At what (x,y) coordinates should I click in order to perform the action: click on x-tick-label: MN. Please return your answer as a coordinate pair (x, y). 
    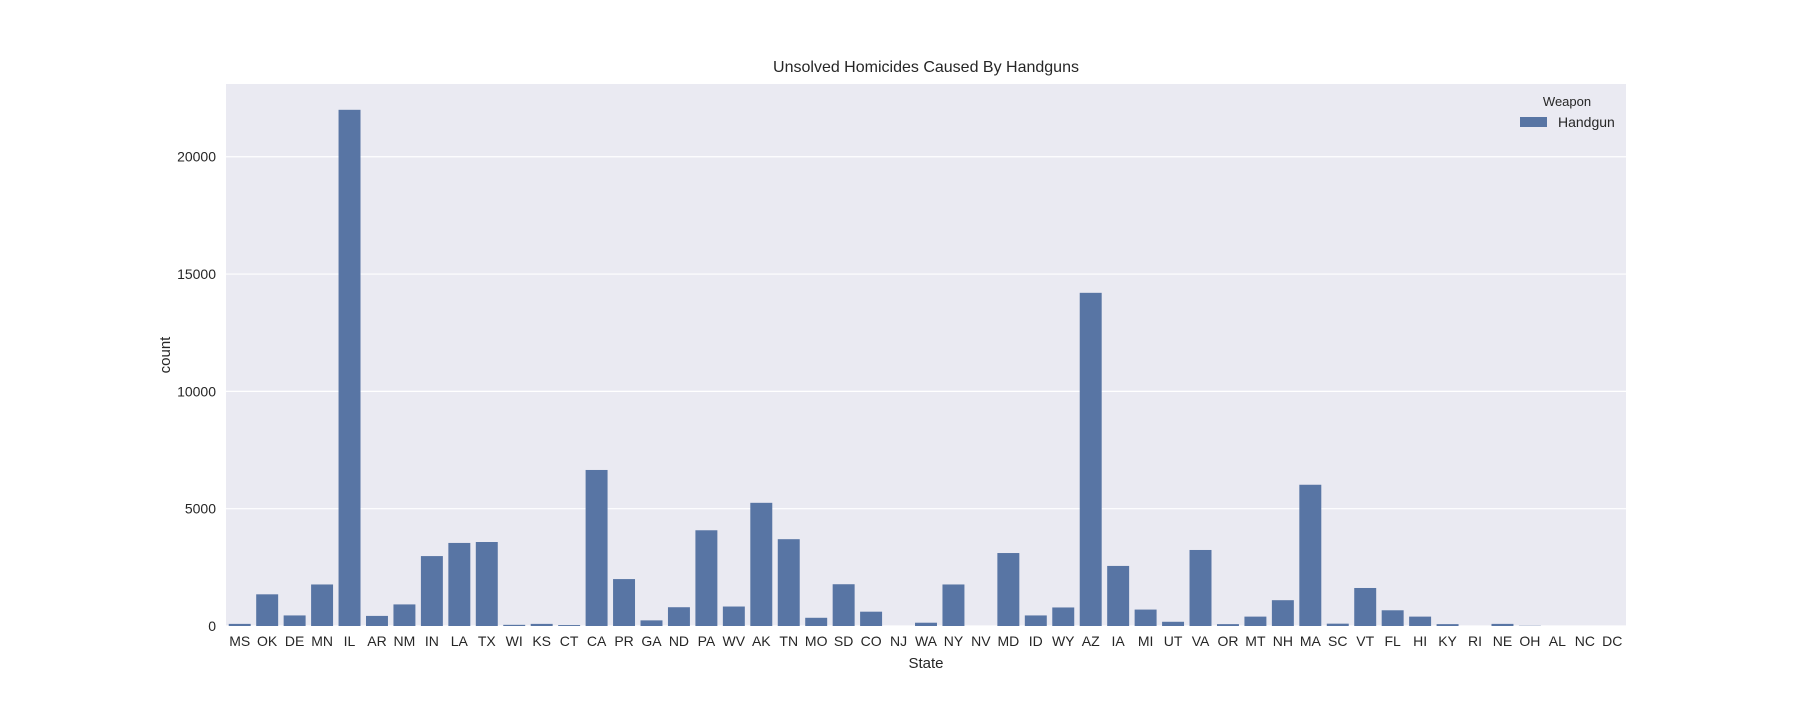
    Looking at the image, I should click on (322, 641).